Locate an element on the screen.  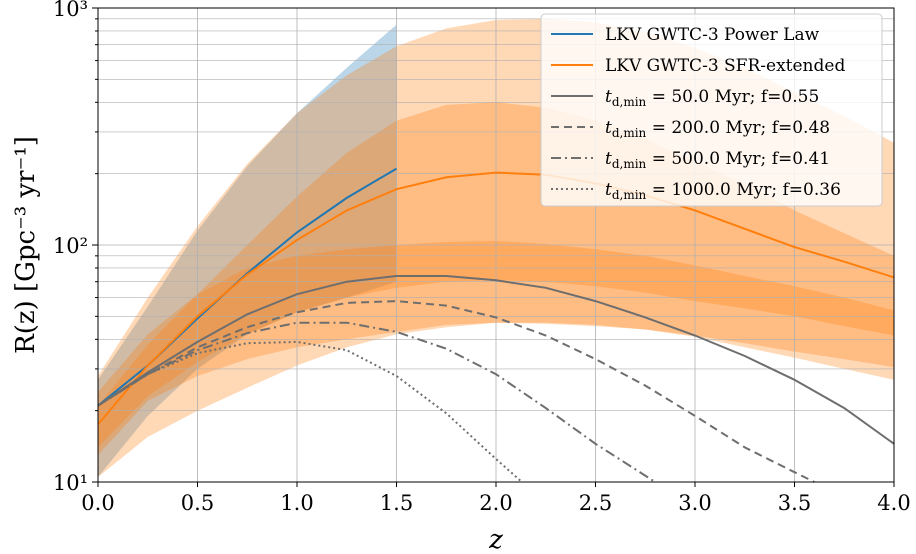
x-tick-label: 2.0 is located at coordinates (495, 503).